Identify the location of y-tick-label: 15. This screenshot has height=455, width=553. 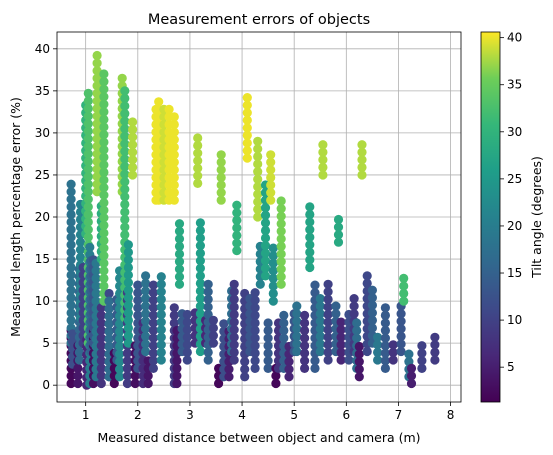
(42, 259).